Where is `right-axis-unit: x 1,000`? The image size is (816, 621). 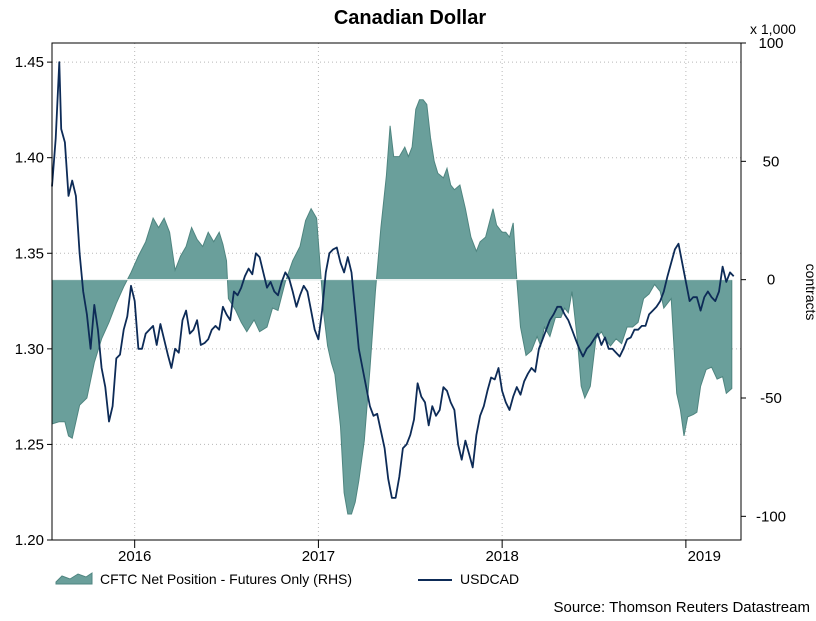 right-axis-unit: x 1,000 is located at coordinates (773, 29).